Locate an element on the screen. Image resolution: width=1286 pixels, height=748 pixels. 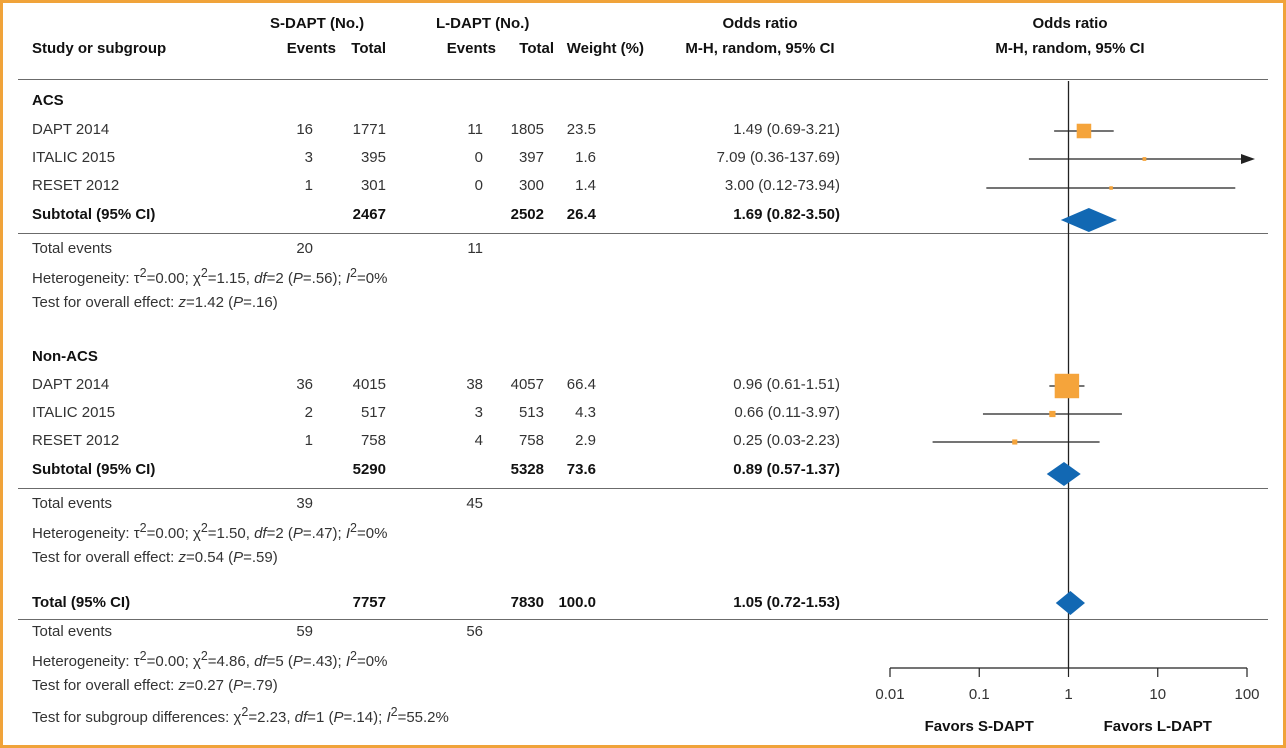
total-odds-ratio: 1.05 (0.72-1.53) is located at coordinates (786, 602).